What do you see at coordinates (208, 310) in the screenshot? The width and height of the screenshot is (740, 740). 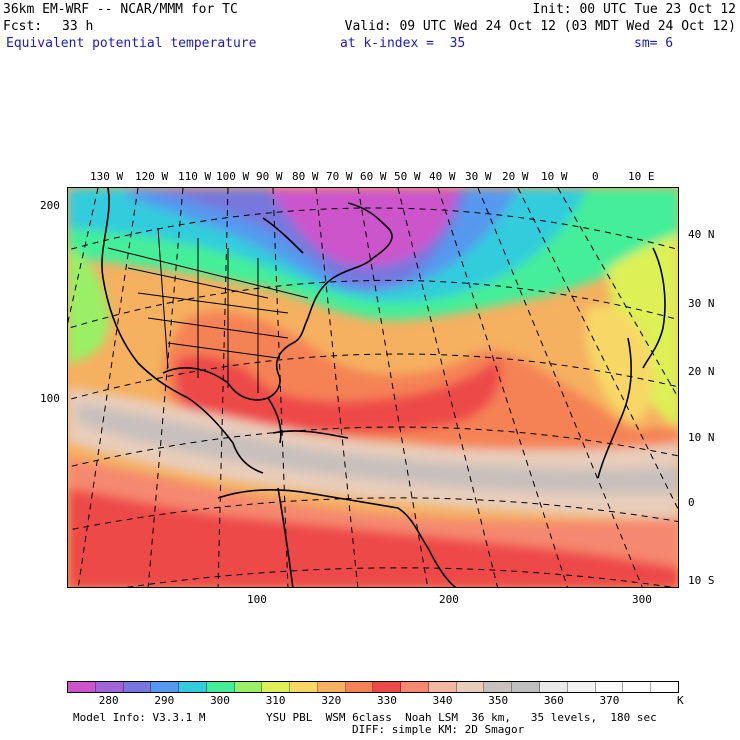 I see `borders` at bounding box center [208, 310].